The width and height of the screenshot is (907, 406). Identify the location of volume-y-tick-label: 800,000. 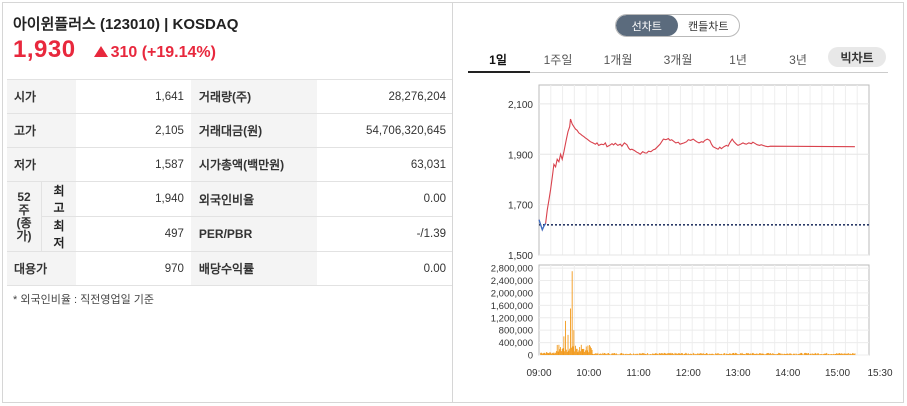
(516, 331).